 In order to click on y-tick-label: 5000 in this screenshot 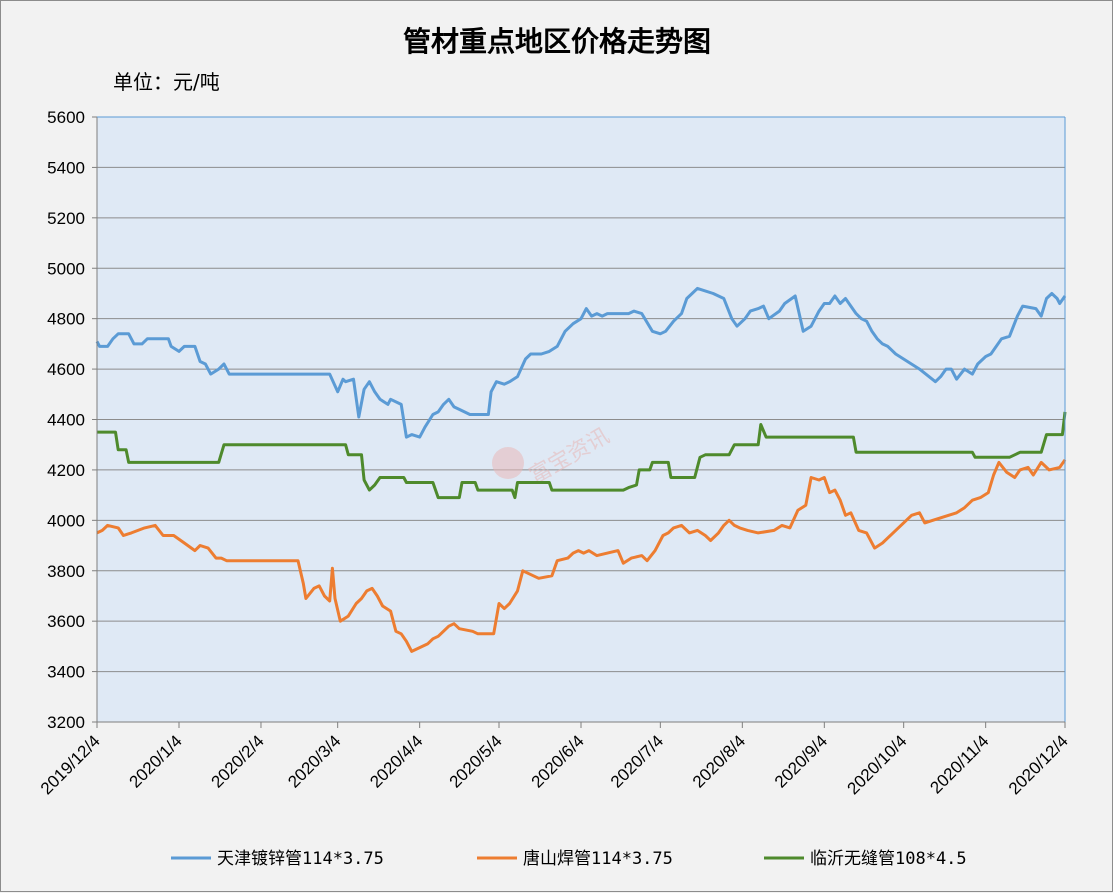, I will do `click(66, 268)`.